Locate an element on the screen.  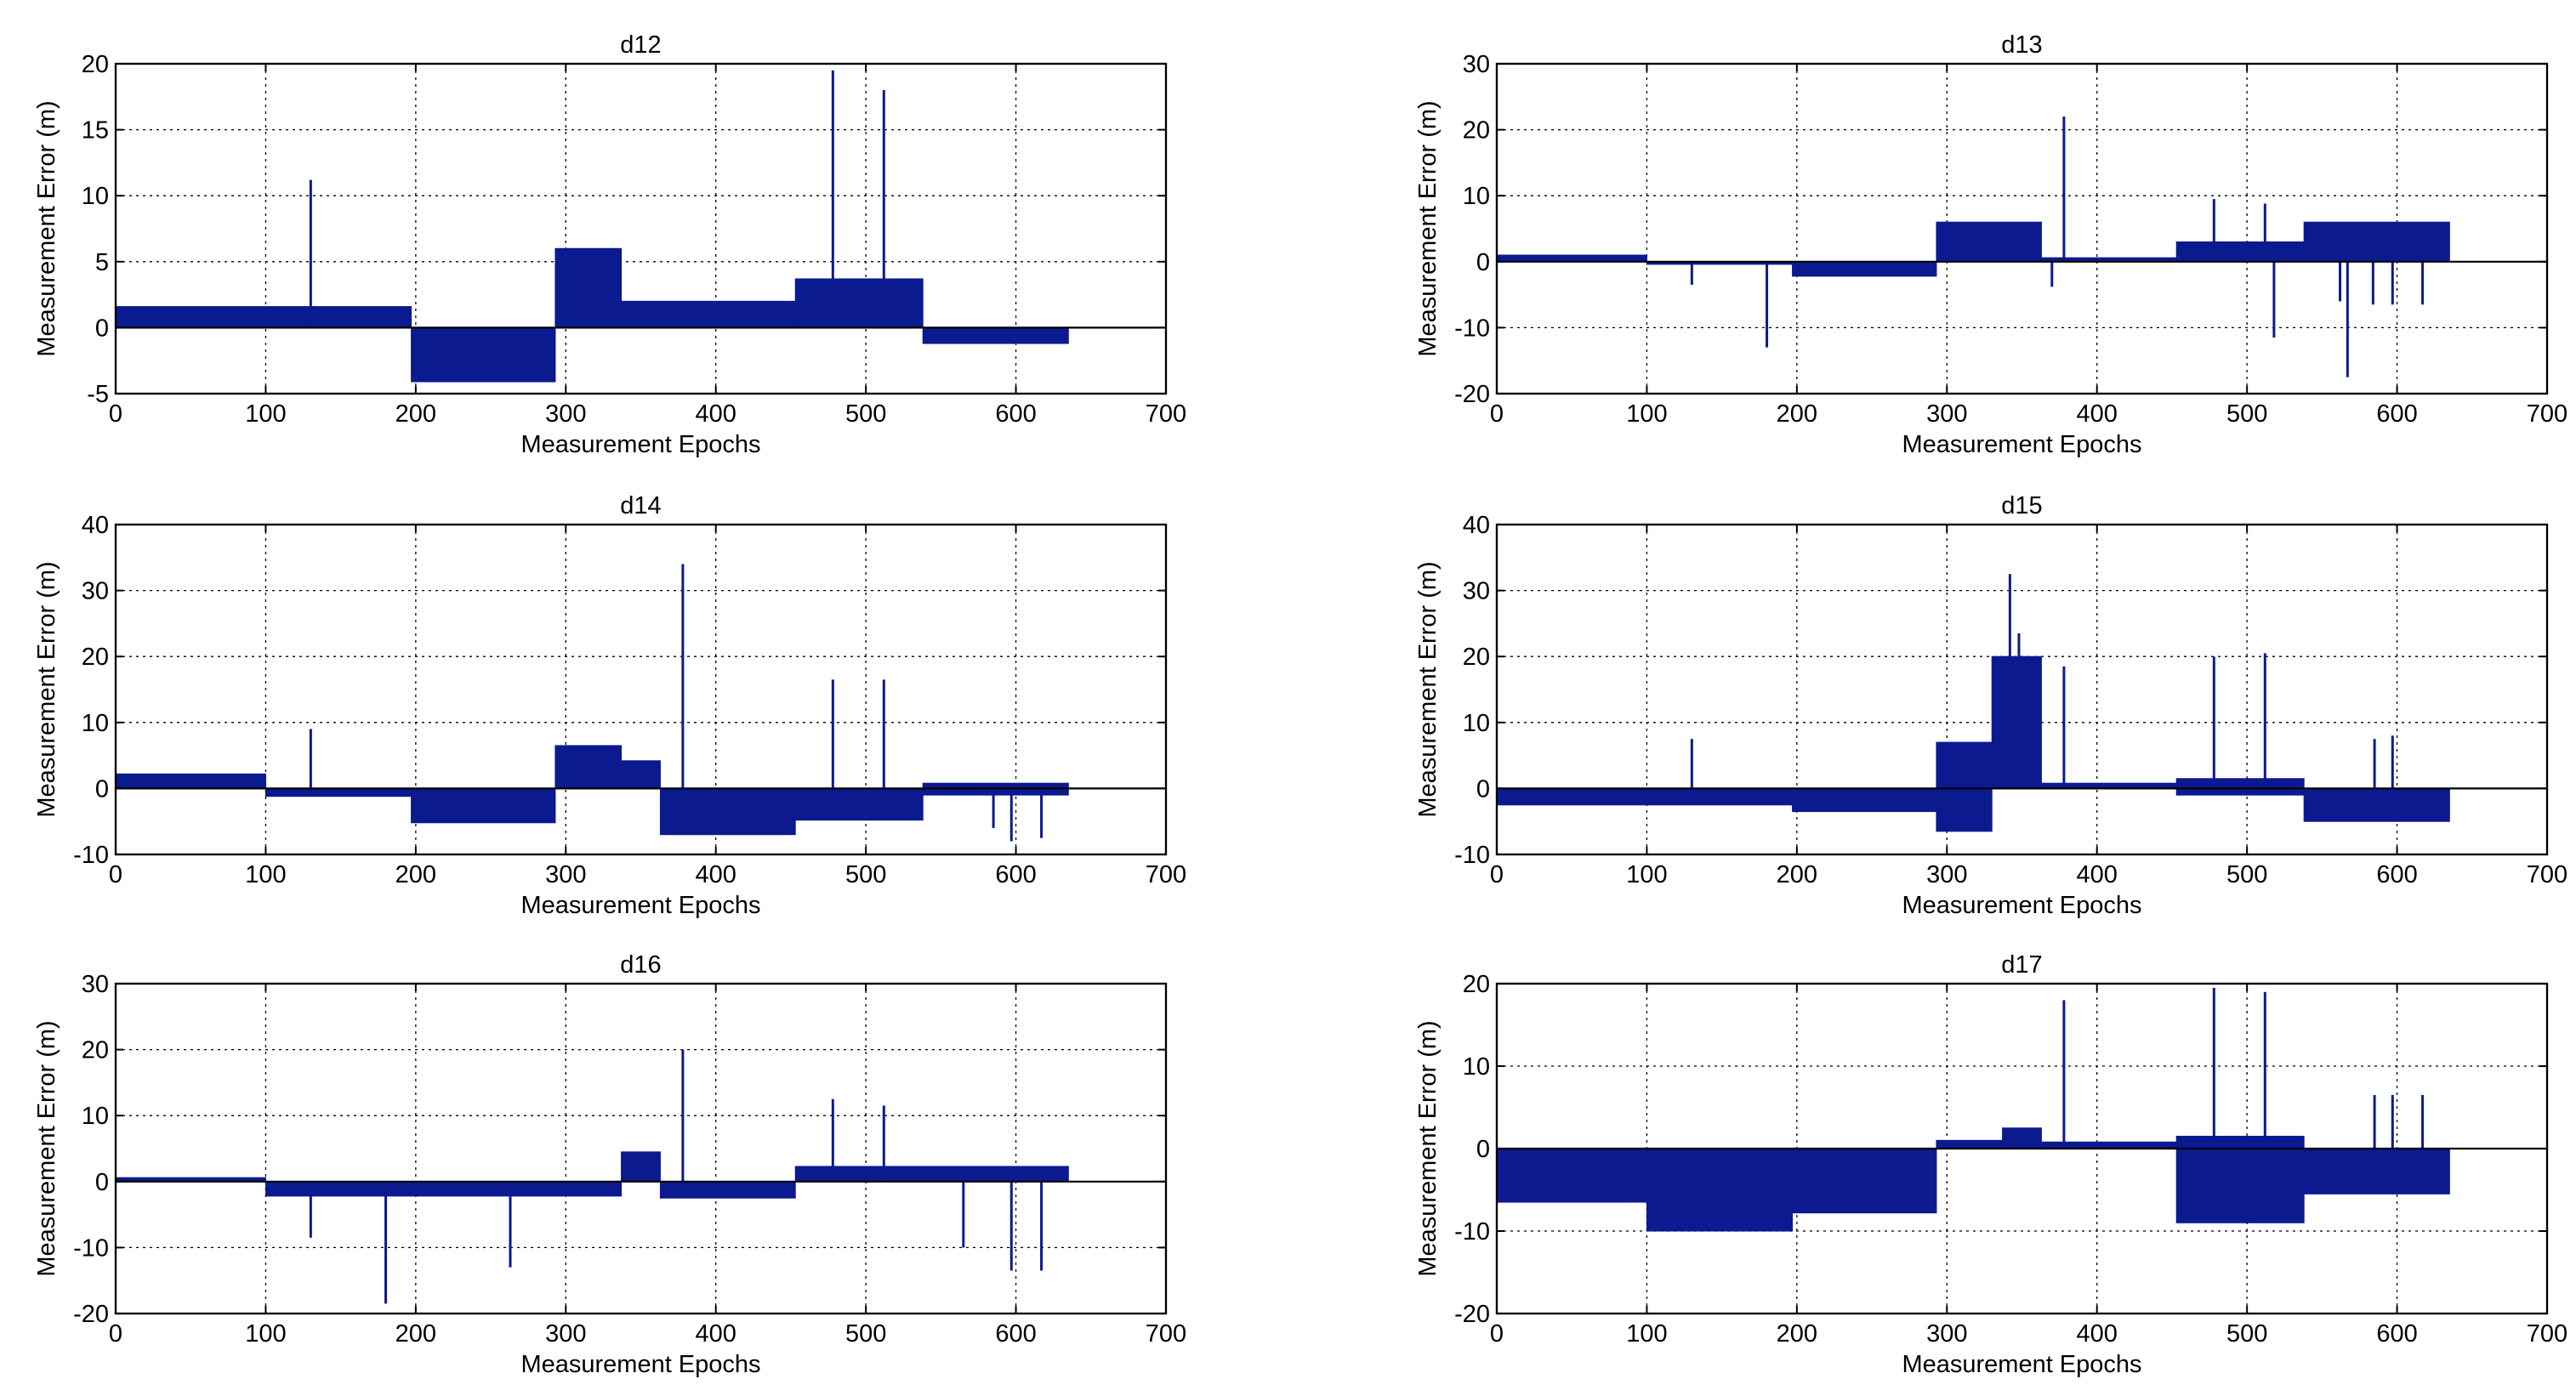
y-tick-label: -5 is located at coordinates (98, 395).